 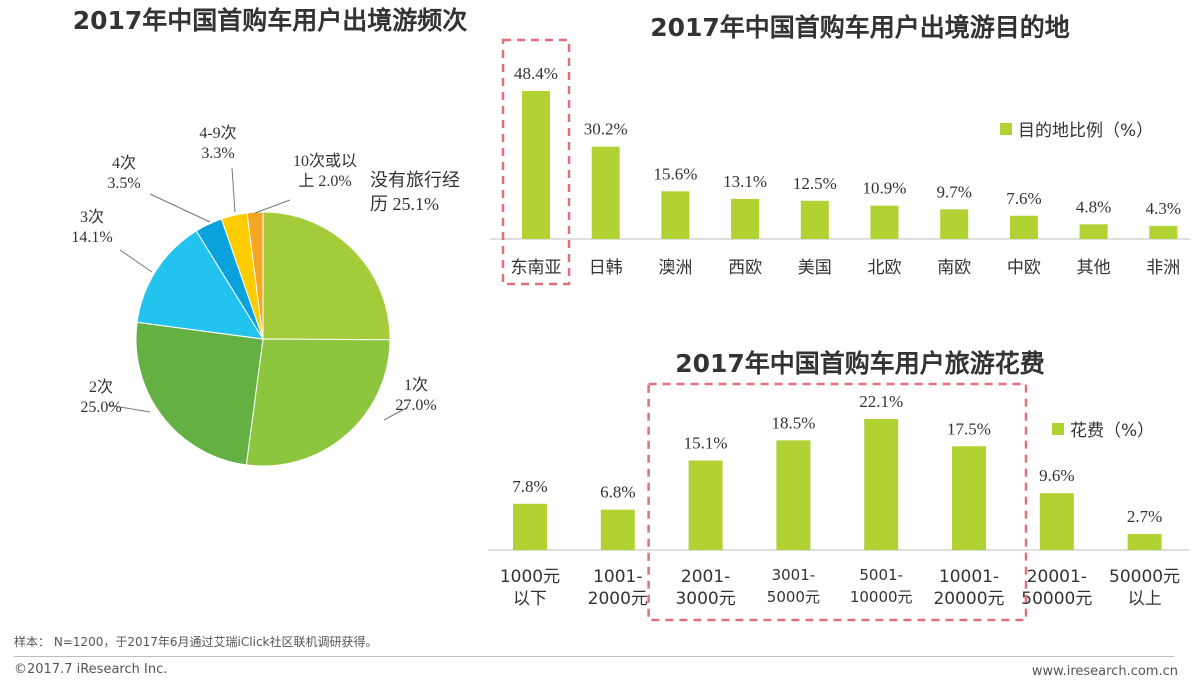 I want to click on pie-slice-label: 10次或以上 2.0%, so click(x=325, y=171).